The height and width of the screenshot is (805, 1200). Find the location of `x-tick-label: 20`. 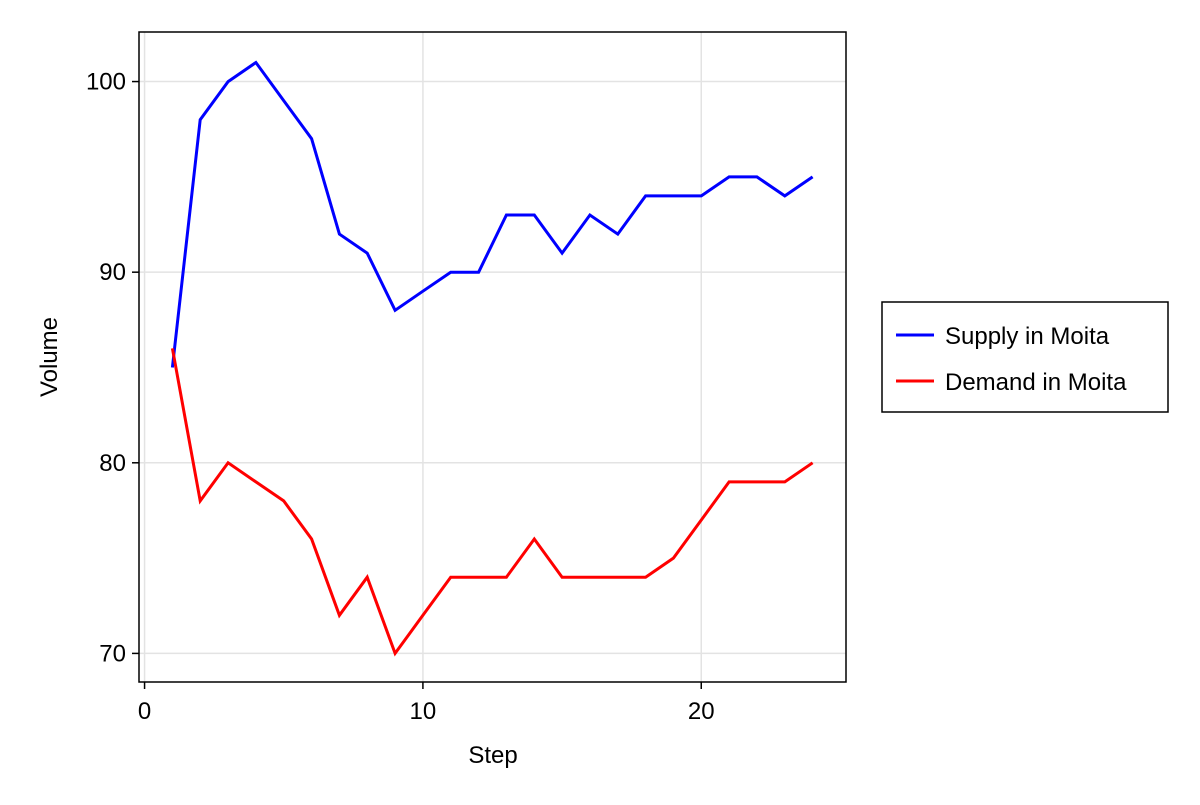

x-tick-label: 20 is located at coordinates (701, 711).